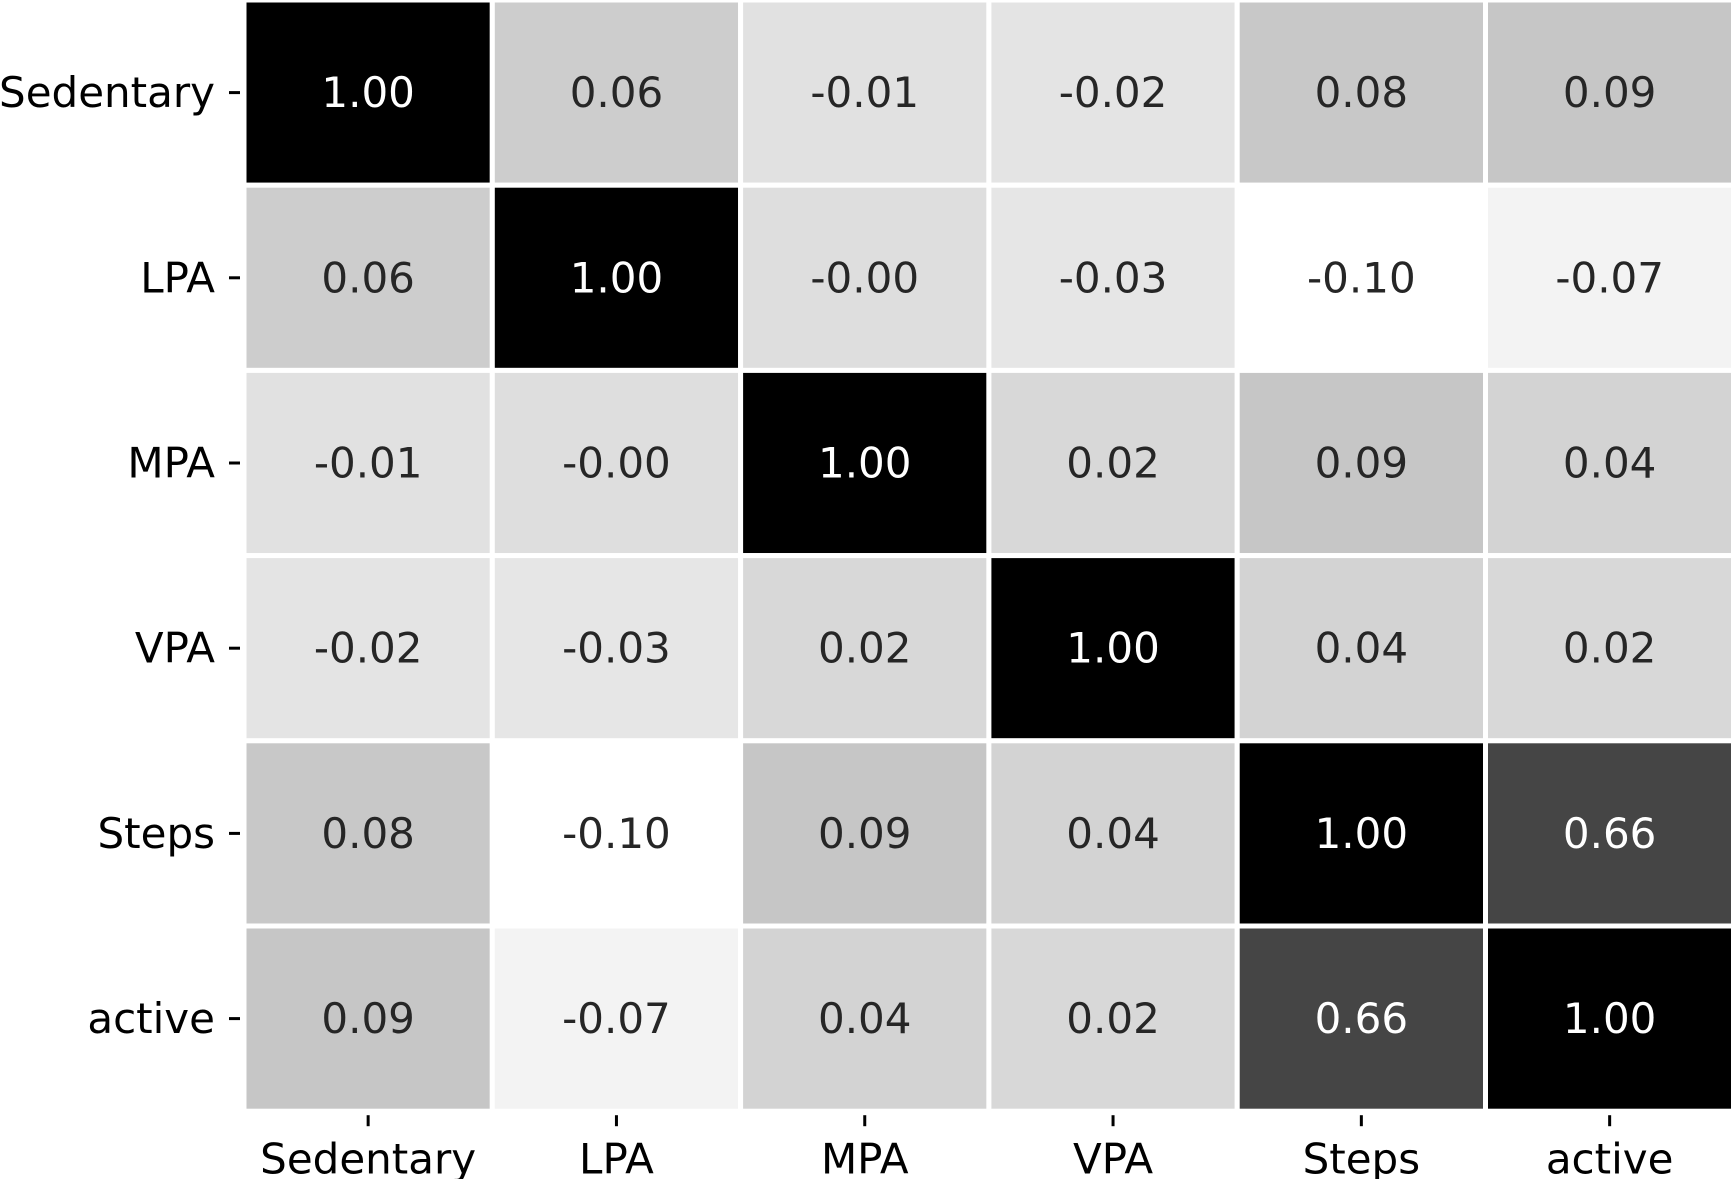  What do you see at coordinates (120, 555) in the screenshot?
I see `y-axis: Sedentary LPA MPA VPA Steps active` at bounding box center [120, 555].